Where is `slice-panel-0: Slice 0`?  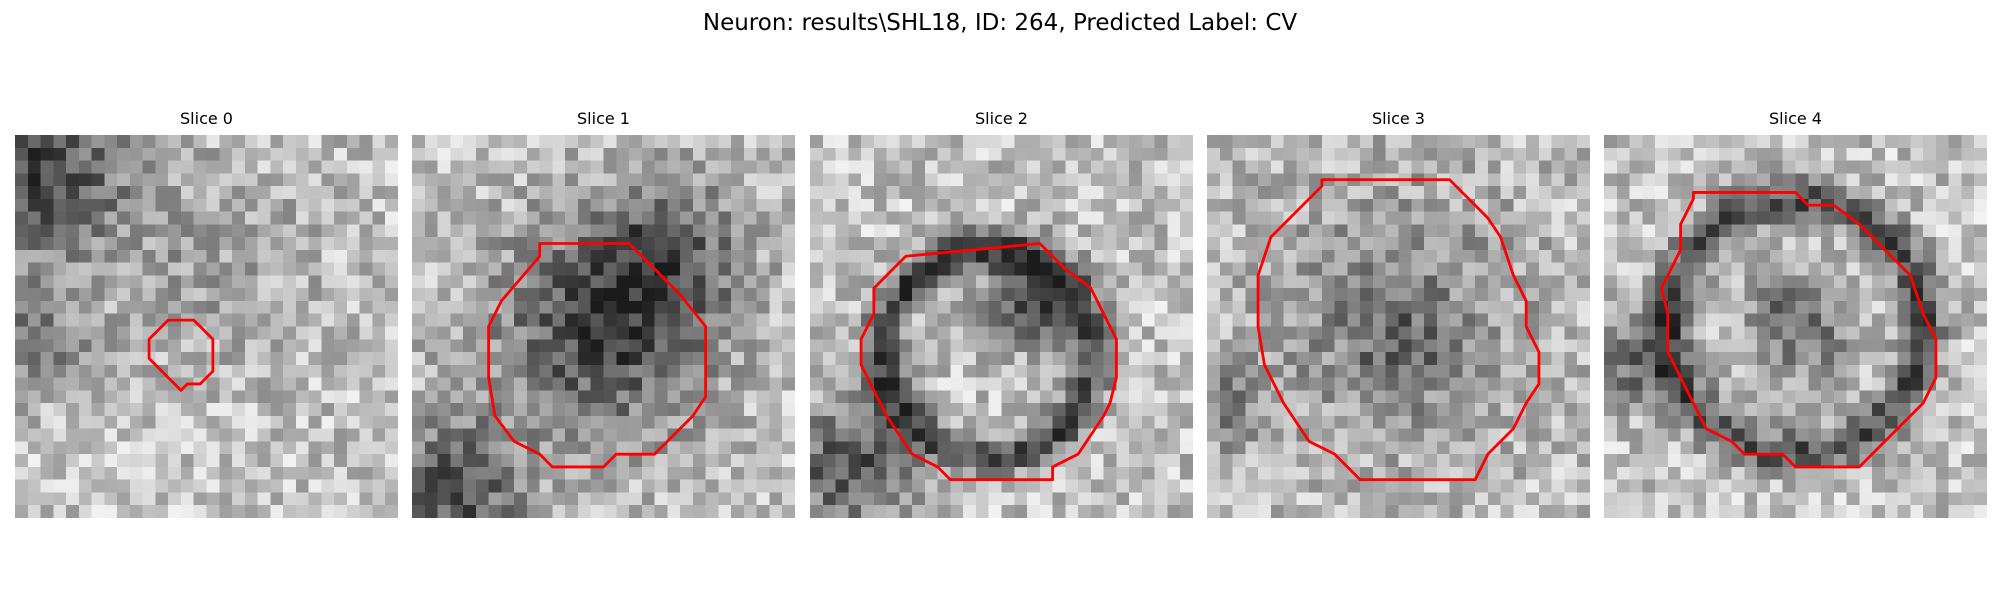
slice-panel-0: Slice 0 is located at coordinates (206, 313).